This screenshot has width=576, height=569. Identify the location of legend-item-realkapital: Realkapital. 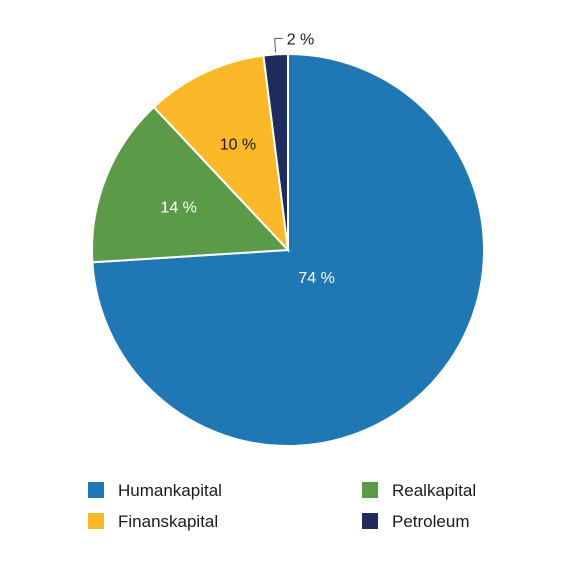
(419, 490).